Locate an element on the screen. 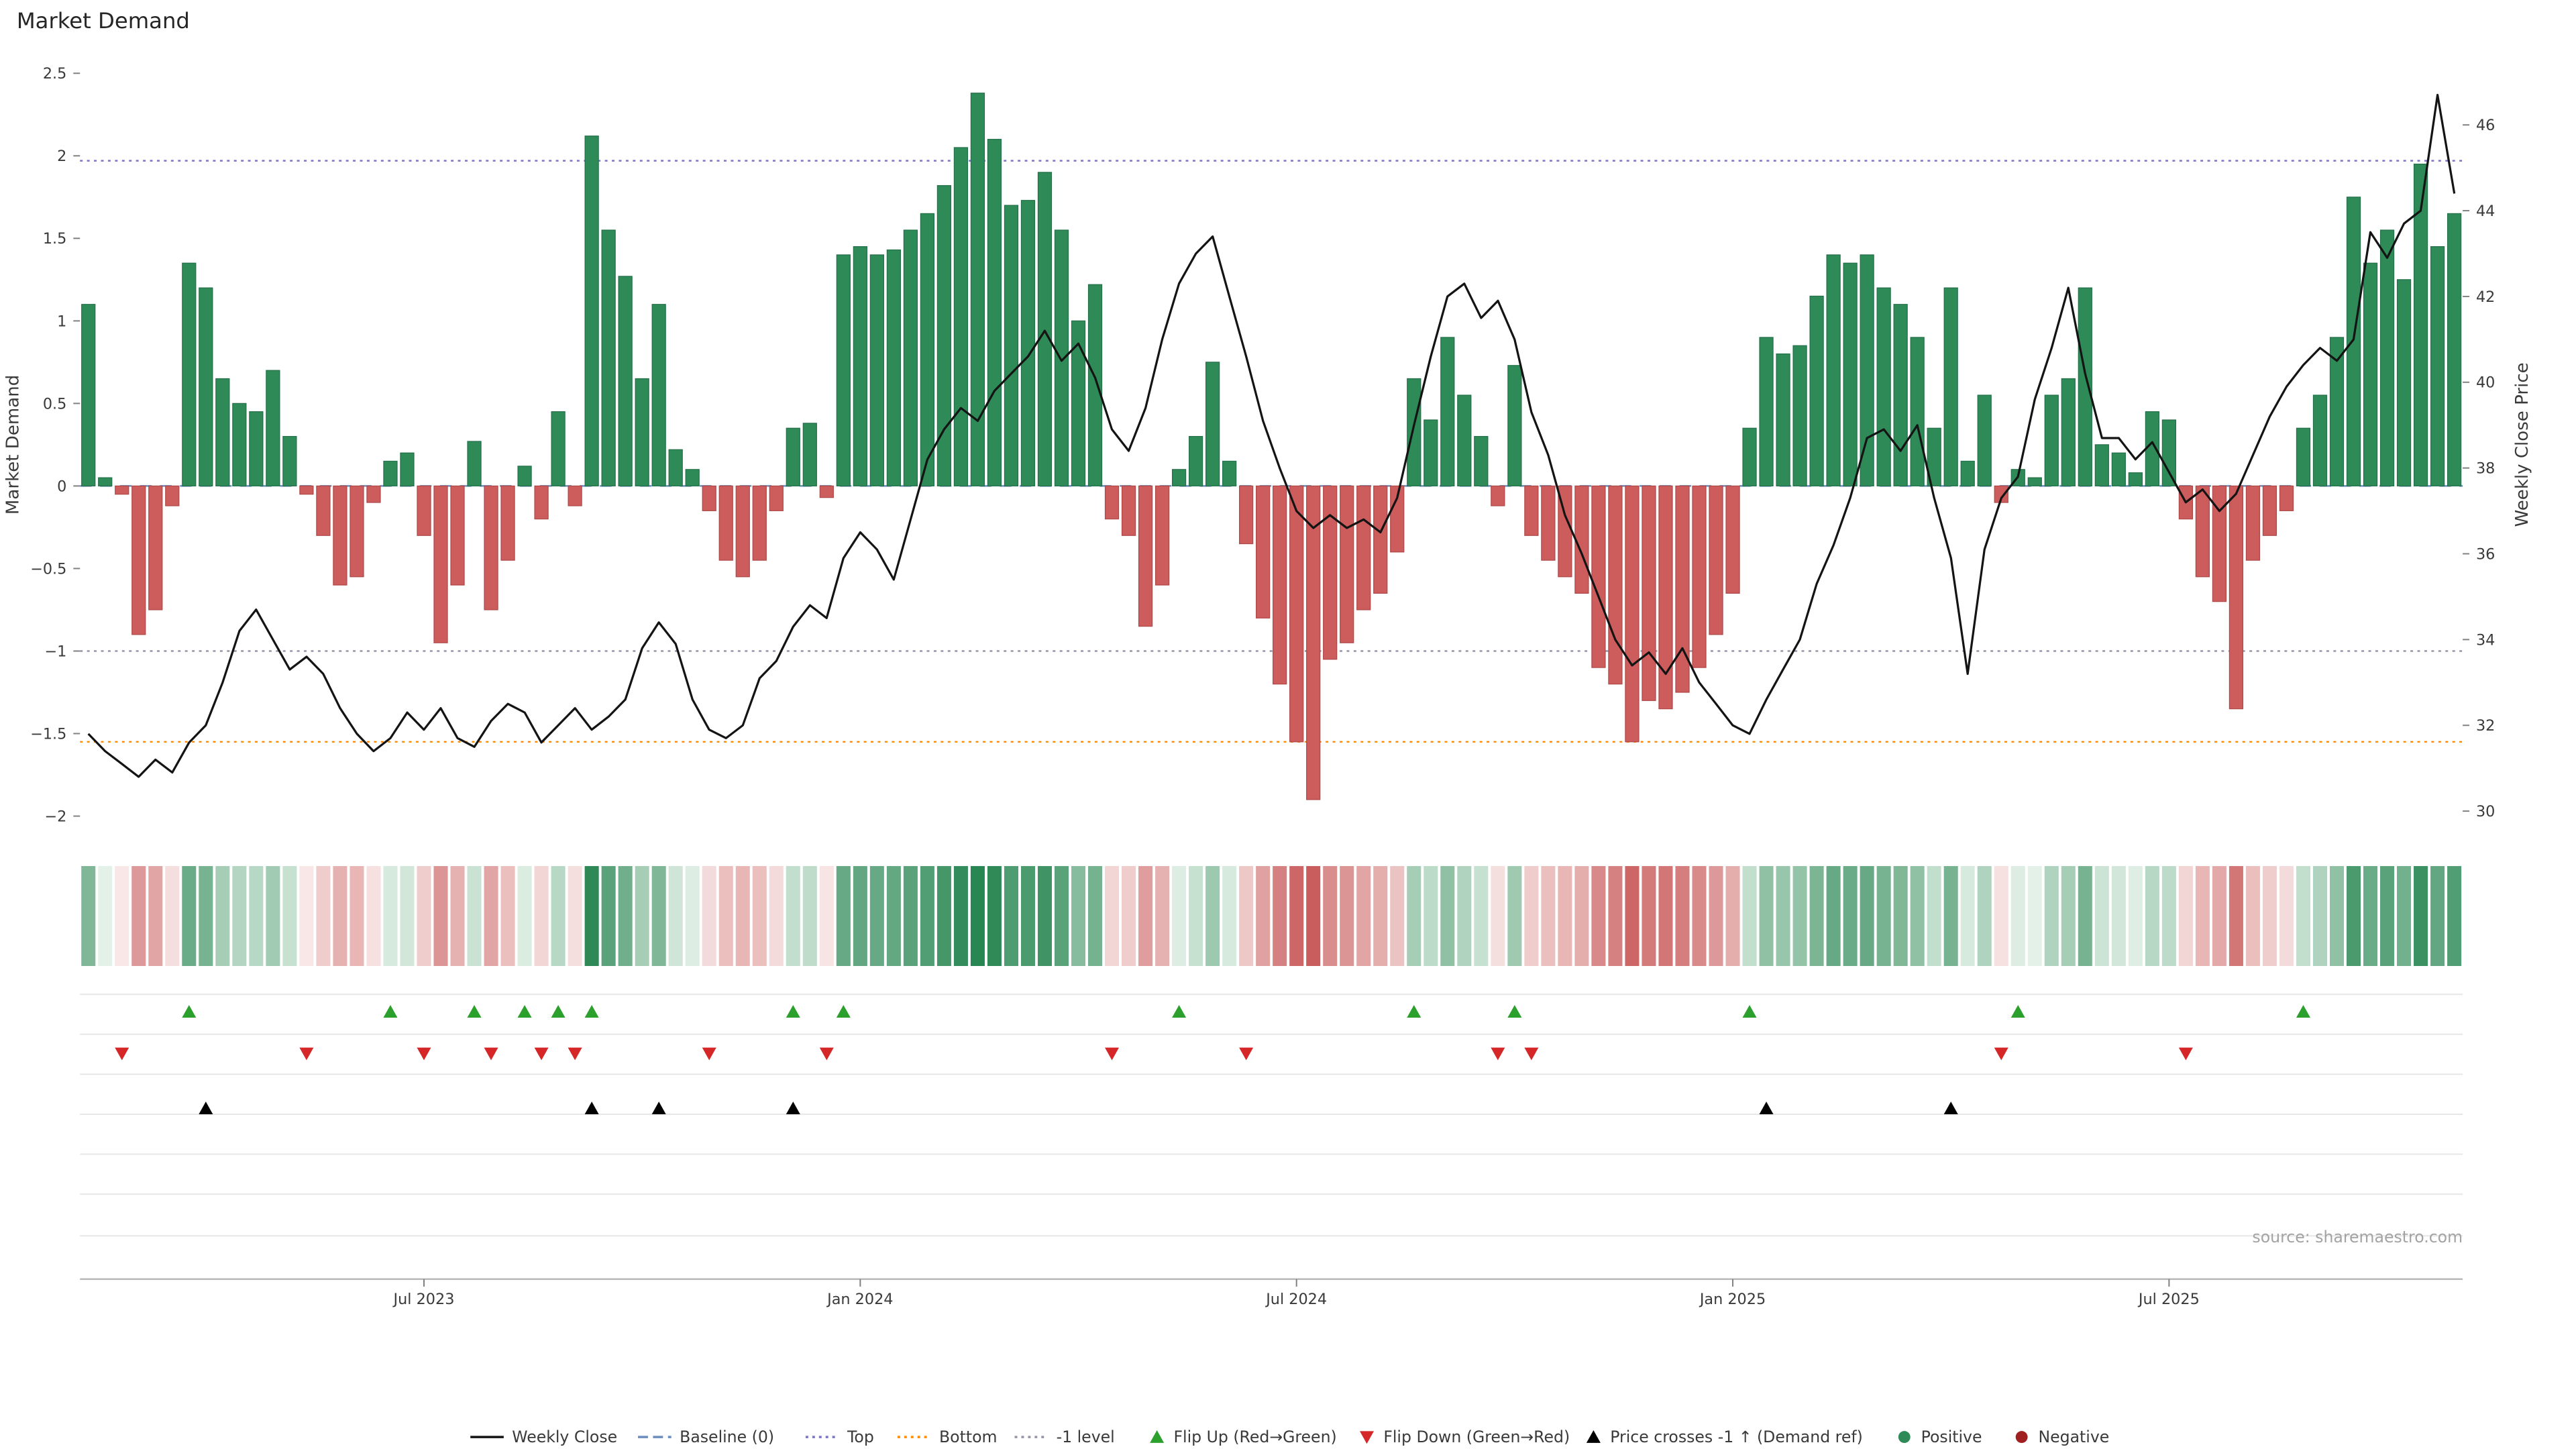 This screenshot has width=2576, height=1449. right-tick-label: 30 is located at coordinates (2485, 811).